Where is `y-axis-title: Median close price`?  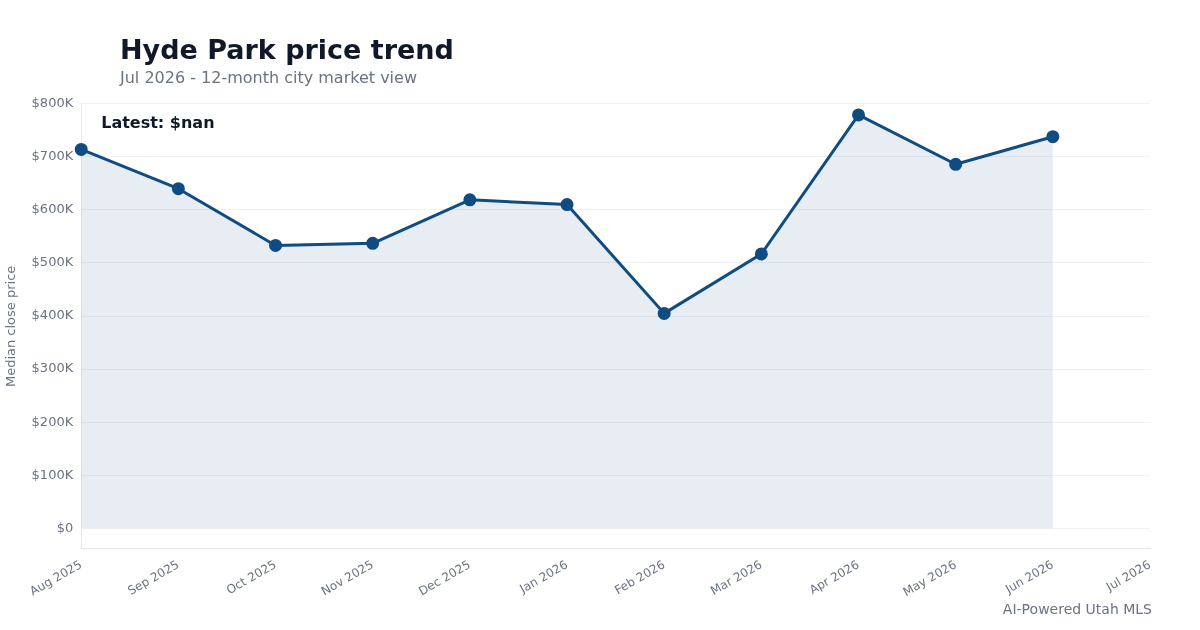 y-axis-title: Median close price is located at coordinates (11, 326).